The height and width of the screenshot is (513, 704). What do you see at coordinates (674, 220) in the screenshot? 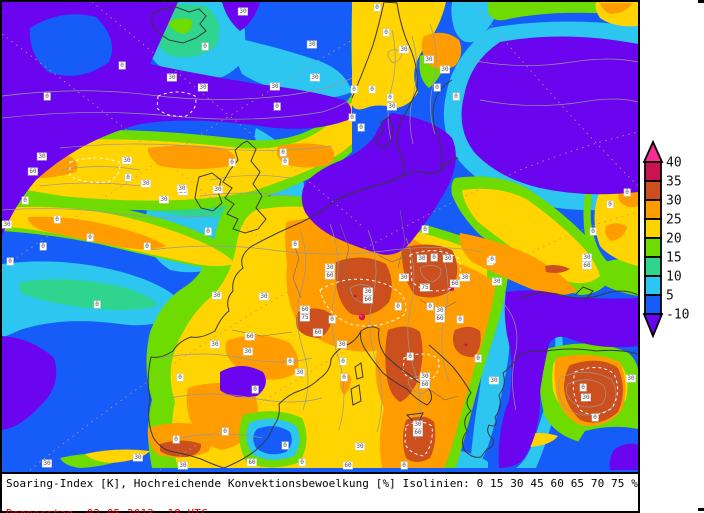
I see `legend-value: 25` at bounding box center [674, 220].